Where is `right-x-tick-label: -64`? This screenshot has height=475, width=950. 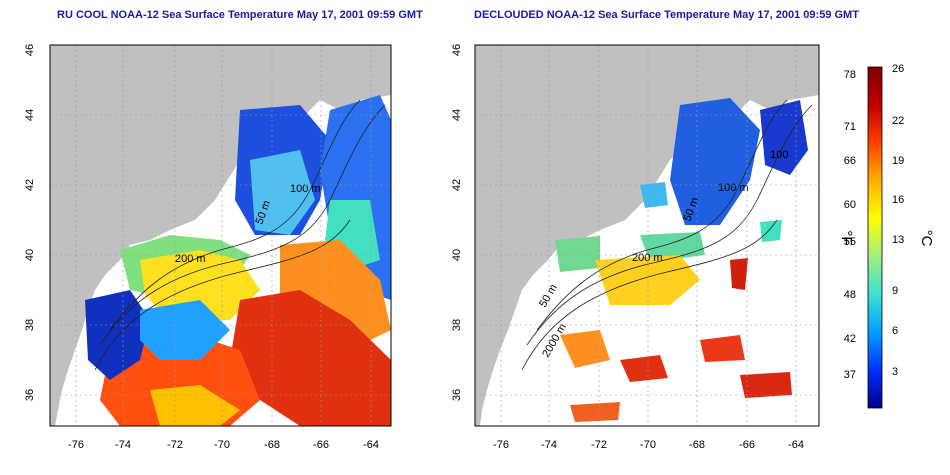
right-x-tick-label: -64 is located at coordinates (796, 445).